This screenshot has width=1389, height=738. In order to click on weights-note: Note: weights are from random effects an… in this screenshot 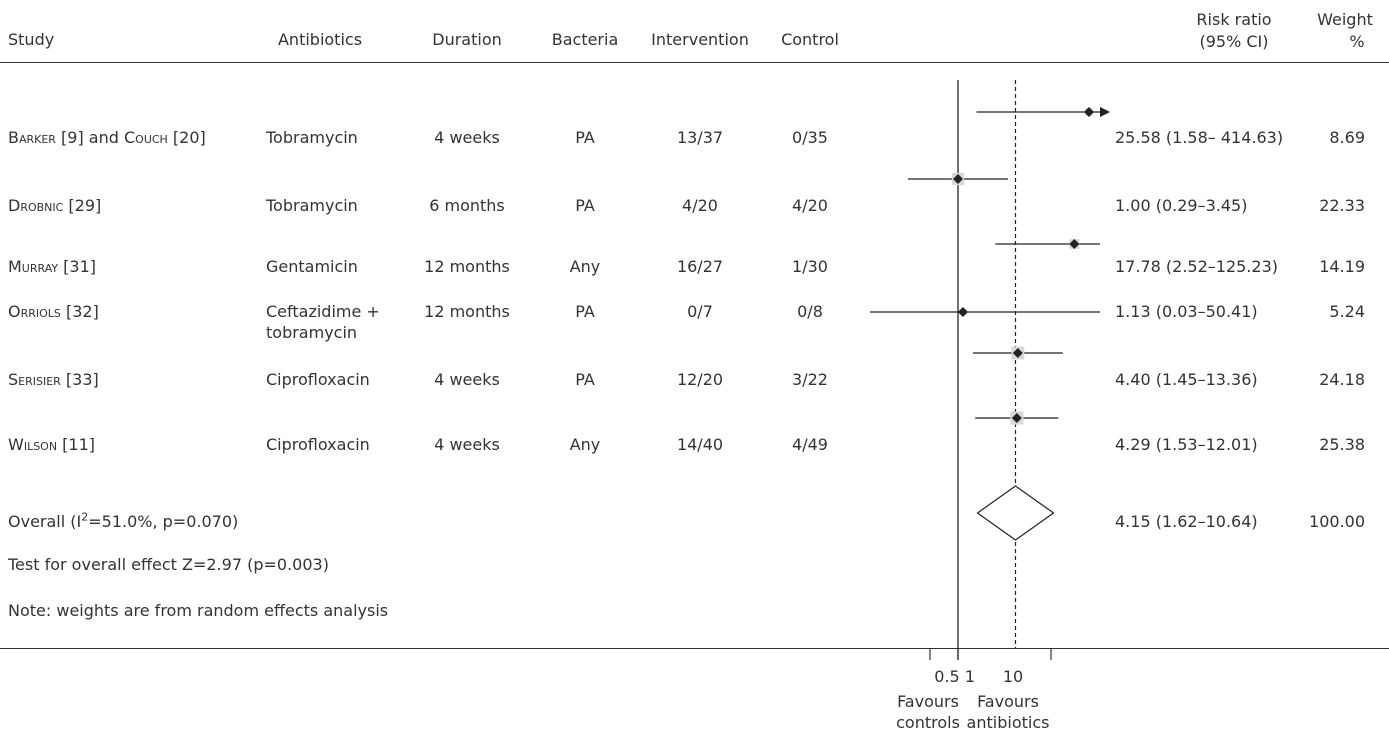, I will do `click(198, 610)`.